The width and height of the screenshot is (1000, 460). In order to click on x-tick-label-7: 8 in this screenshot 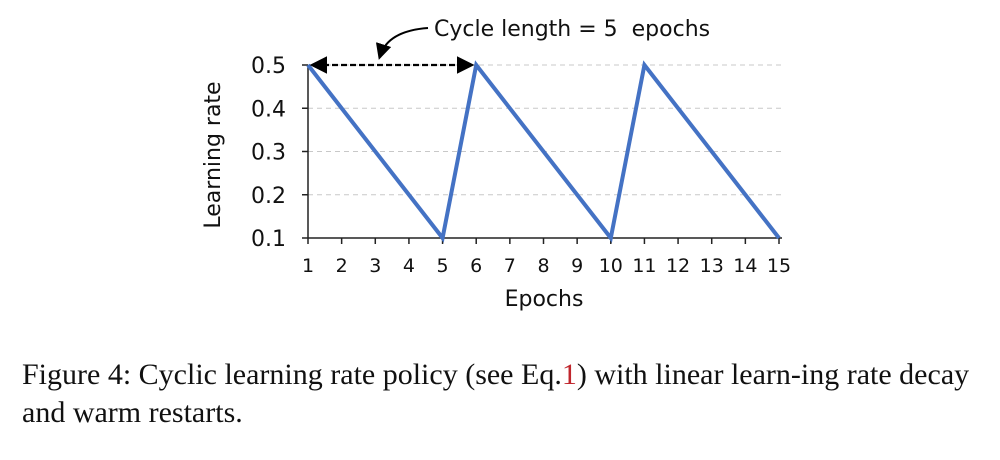, I will do `click(543, 266)`.